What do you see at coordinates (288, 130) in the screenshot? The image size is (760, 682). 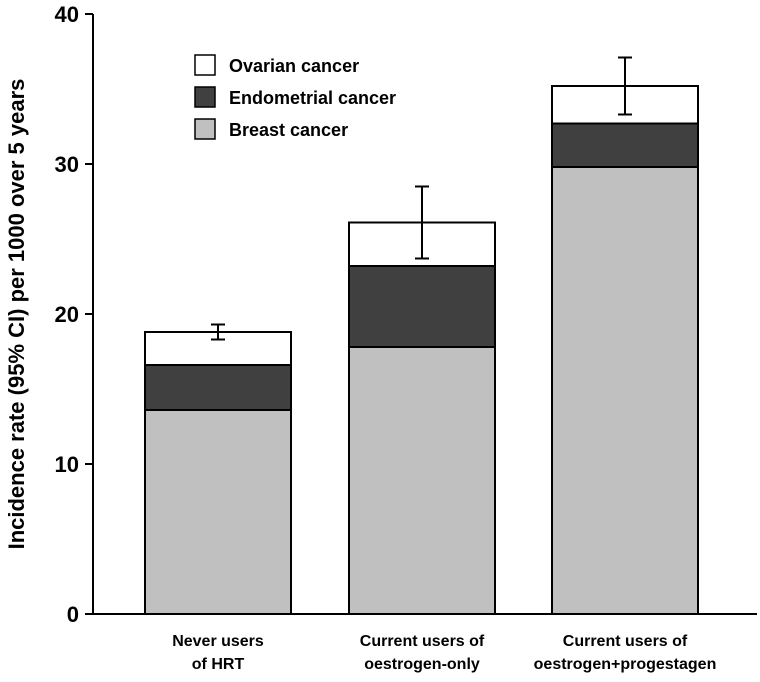 I see `legend-label: Breast cancer` at bounding box center [288, 130].